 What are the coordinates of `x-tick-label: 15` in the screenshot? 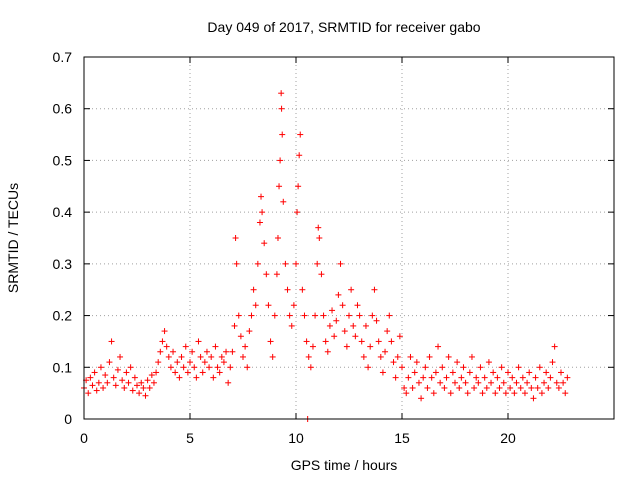 It's located at (402, 438).